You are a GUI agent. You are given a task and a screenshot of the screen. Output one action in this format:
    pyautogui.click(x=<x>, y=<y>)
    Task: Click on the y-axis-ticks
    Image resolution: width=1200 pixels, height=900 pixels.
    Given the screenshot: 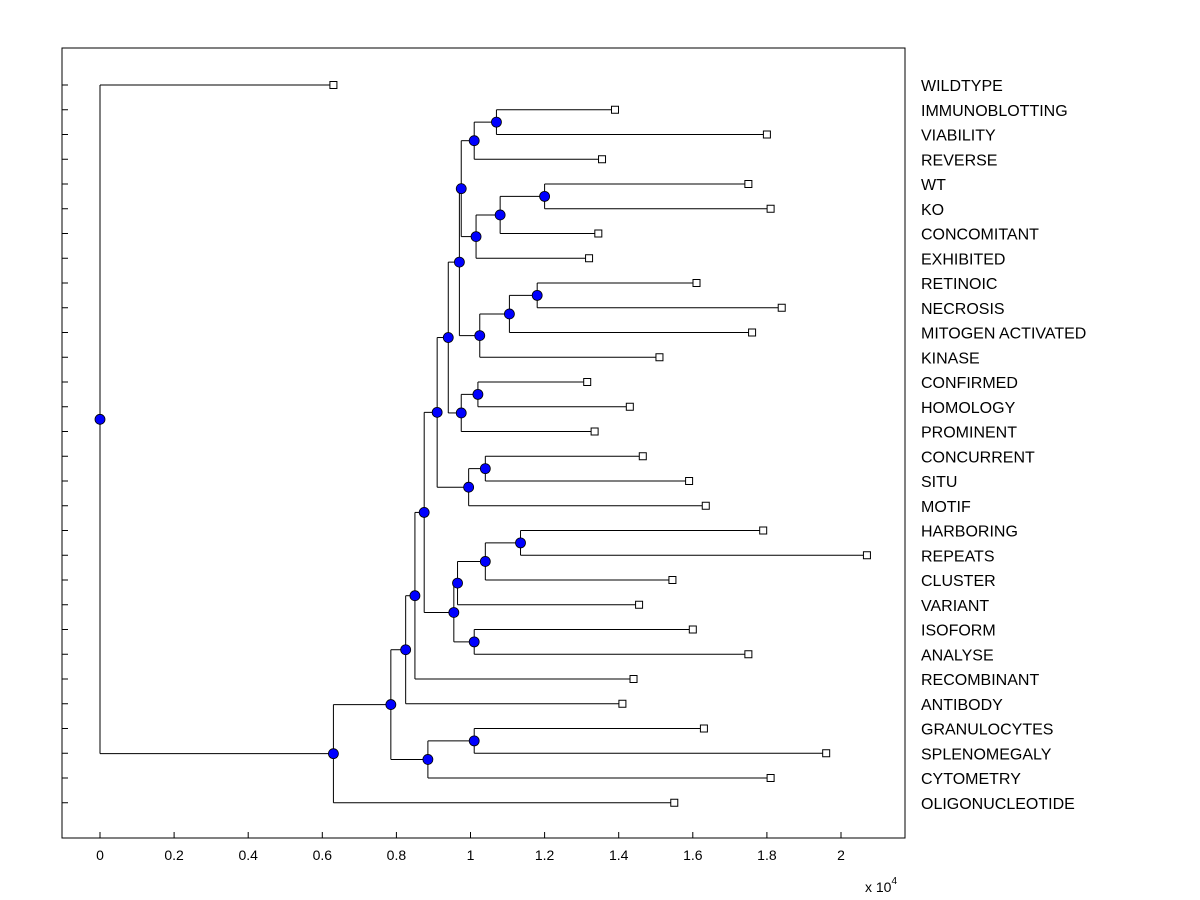 What is the action you would take?
    pyautogui.click(x=65, y=444)
    